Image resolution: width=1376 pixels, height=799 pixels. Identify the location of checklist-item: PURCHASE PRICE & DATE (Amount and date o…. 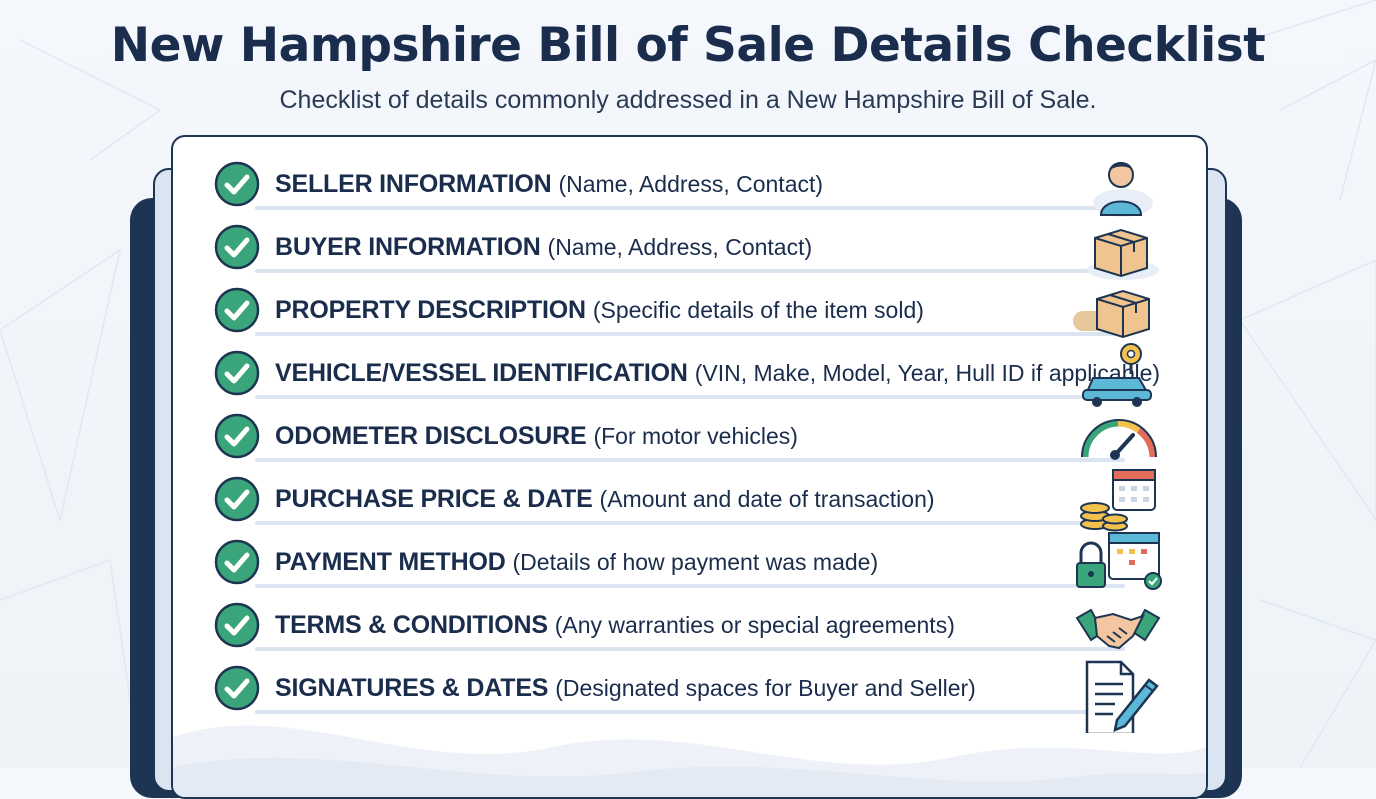
(689, 500).